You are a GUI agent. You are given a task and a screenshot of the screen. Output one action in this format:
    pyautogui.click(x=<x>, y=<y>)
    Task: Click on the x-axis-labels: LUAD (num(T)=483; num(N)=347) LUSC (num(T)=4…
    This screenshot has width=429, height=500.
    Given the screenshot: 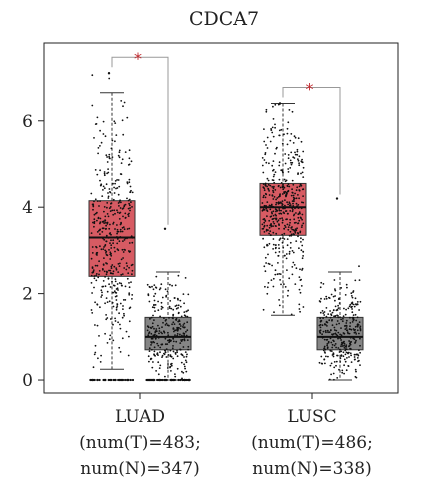 What is the action you would take?
    pyautogui.click(x=226, y=436)
    